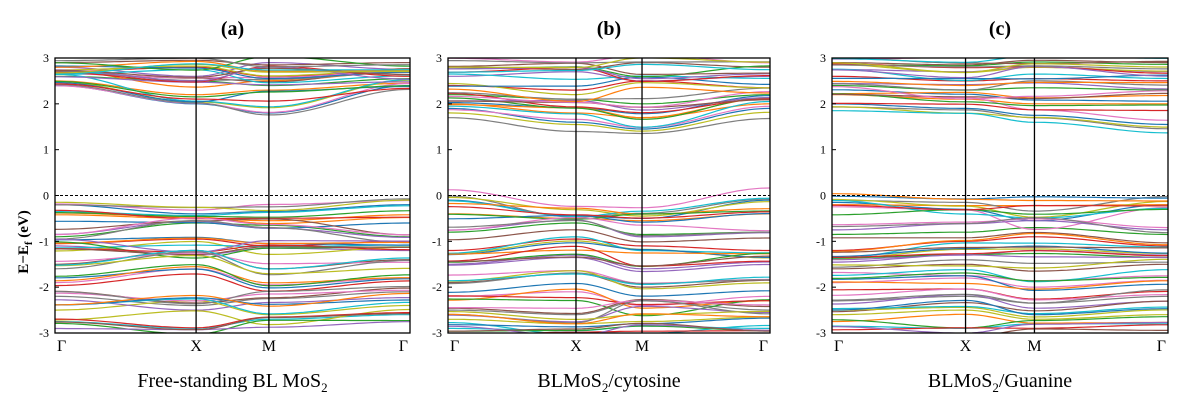 The width and height of the screenshot is (1180, 403). What do you see at coordinates (1000, 382) in the screenshot?
I see `panel-caption: BLMoS2/Guanine` at bounding box center [1000, 382].